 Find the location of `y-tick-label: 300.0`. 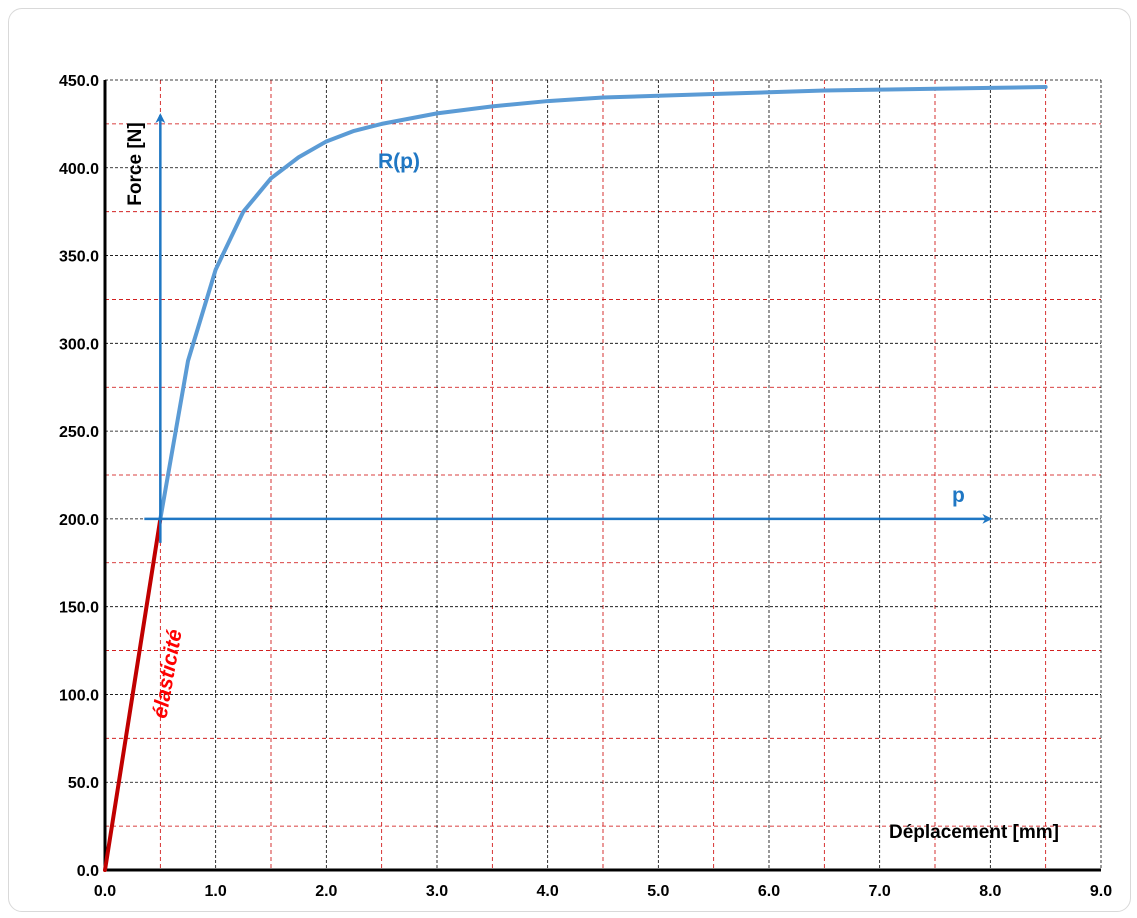

y-tick-label: 300.0 is located at coordinates (79, 344).